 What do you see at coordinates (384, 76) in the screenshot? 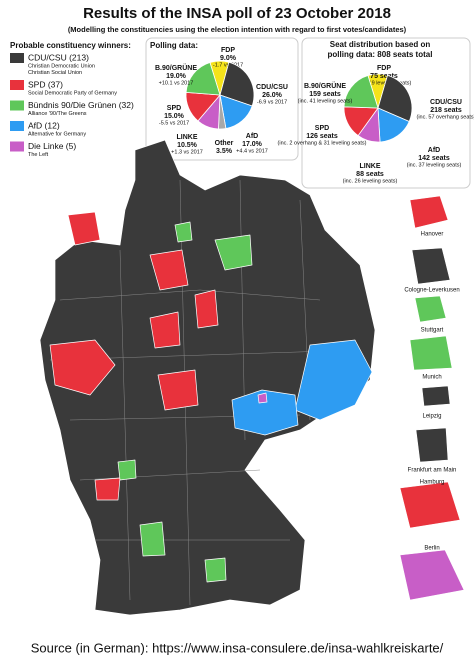
I see `slice-value: 75 seats` at bounding box center [384, 76].